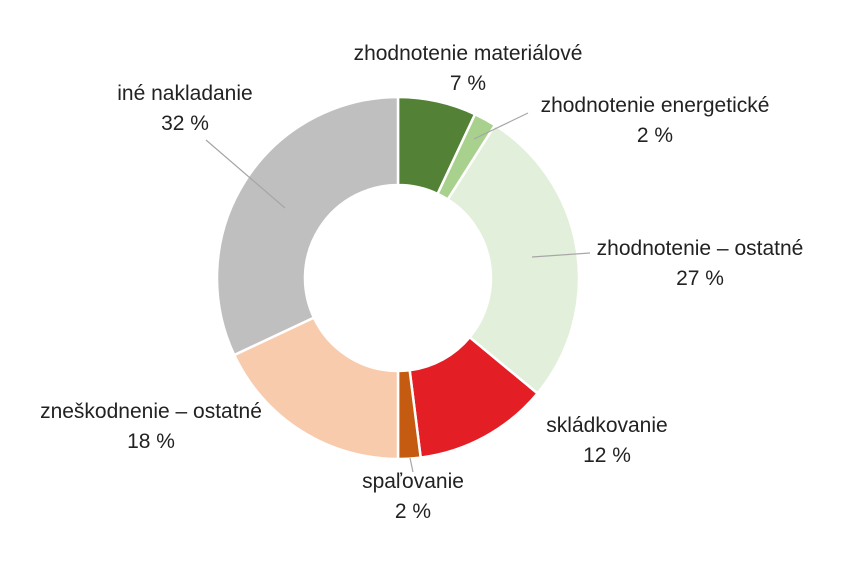 Image resolution: width=850 pixels, height=567 pixels. Describe the element at coordinates (655, 135) in the screenshot. I see `data-value-zhodnotenie-energeticke: 2 %` at that location.